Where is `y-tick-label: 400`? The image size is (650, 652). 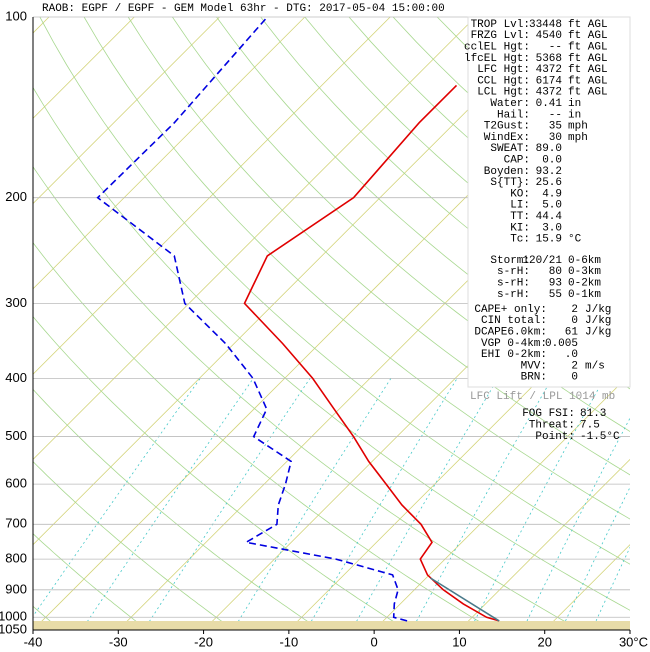 y-tick-label: 400 is located at coordinates (16, 377).